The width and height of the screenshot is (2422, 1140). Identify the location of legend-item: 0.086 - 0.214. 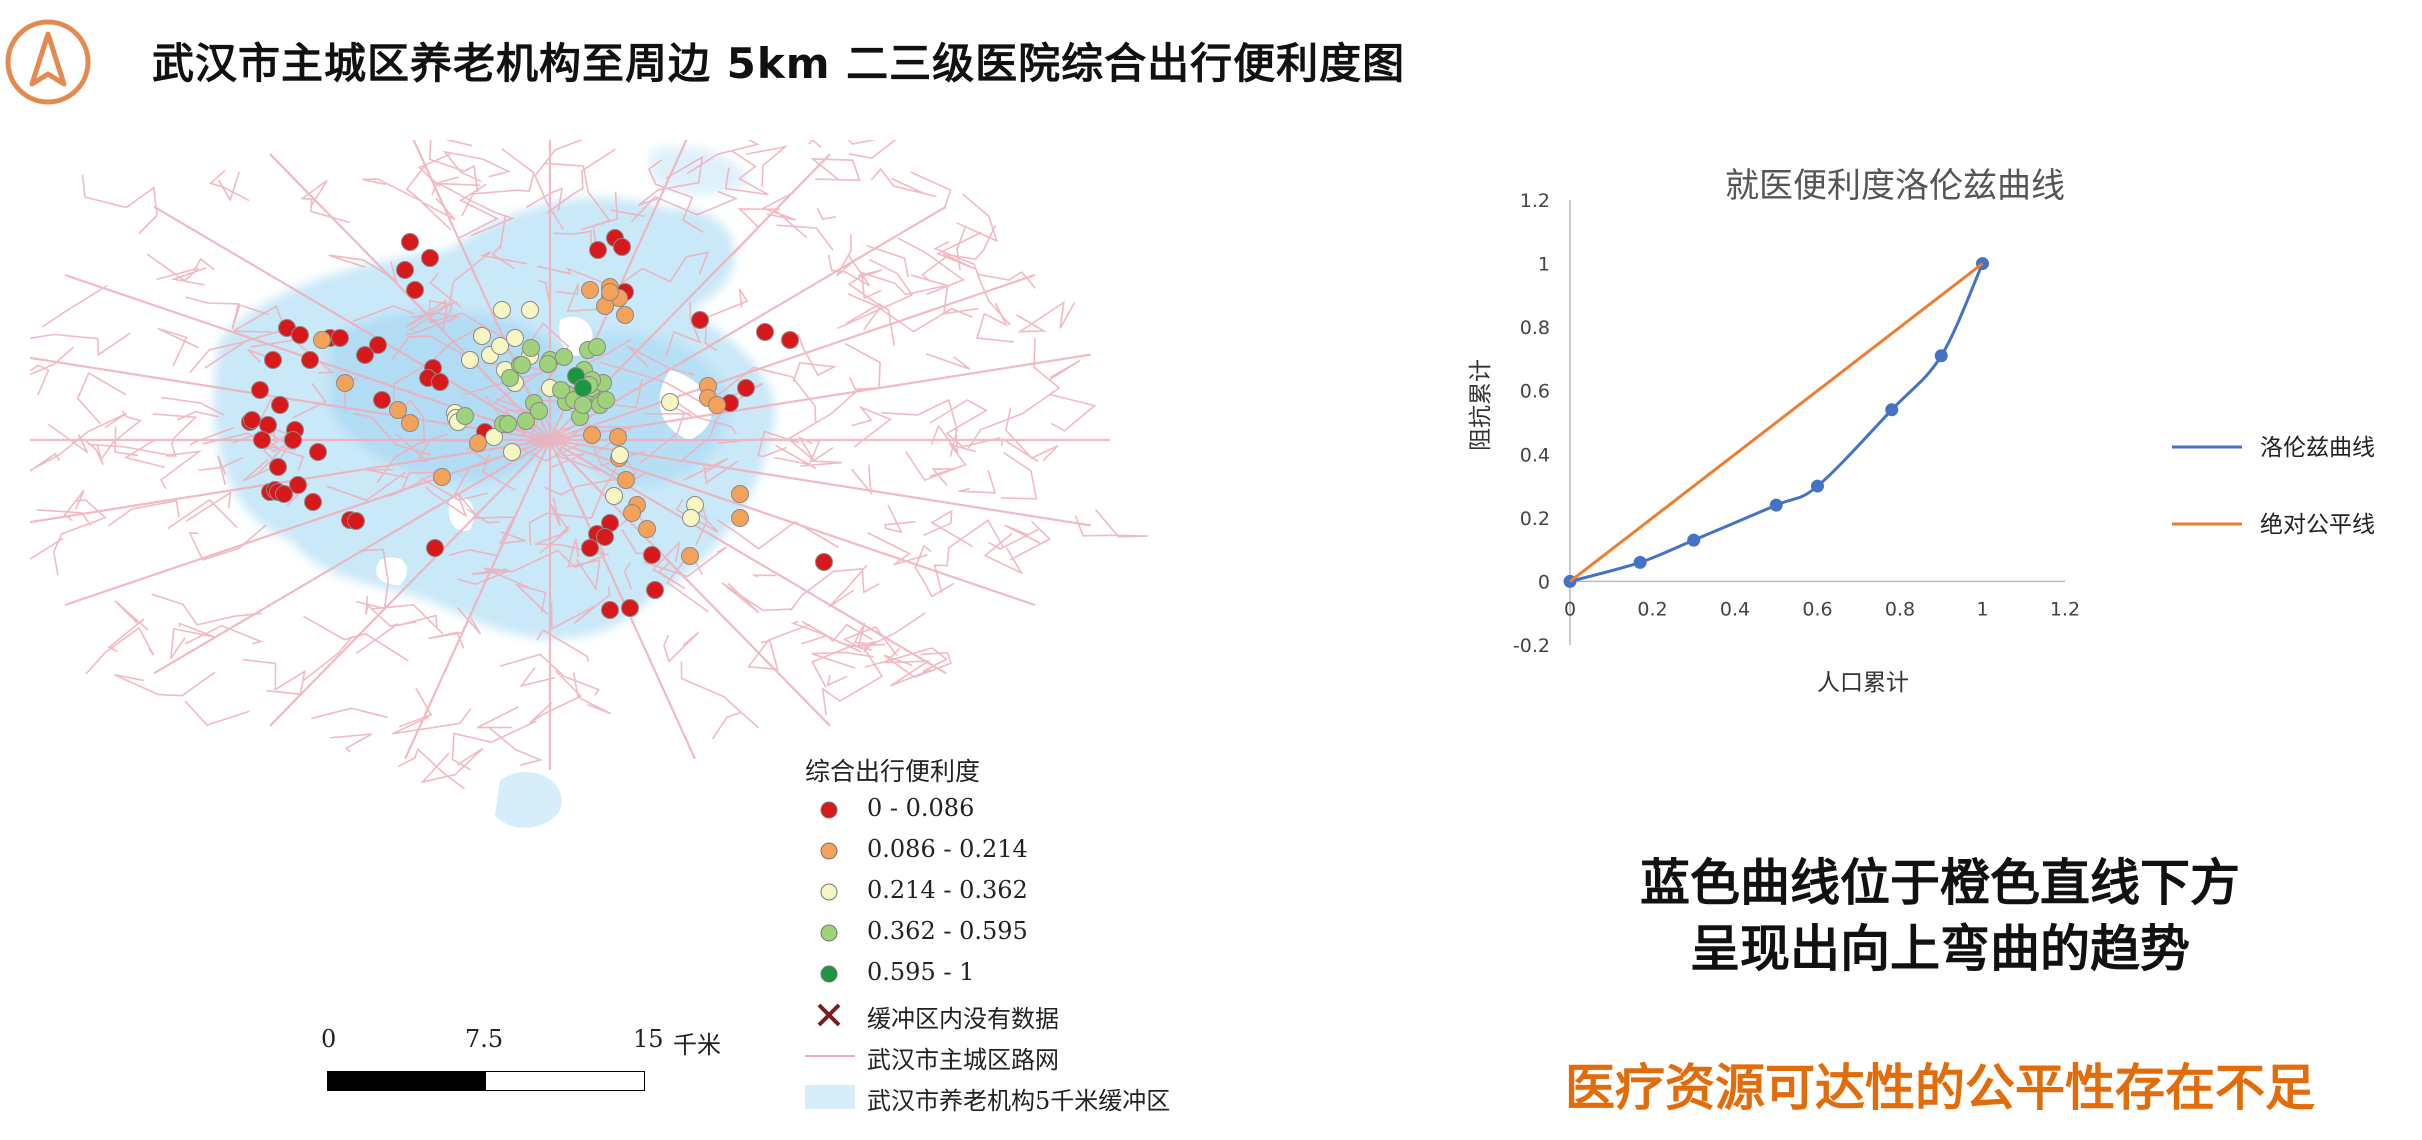
(1035, 851).